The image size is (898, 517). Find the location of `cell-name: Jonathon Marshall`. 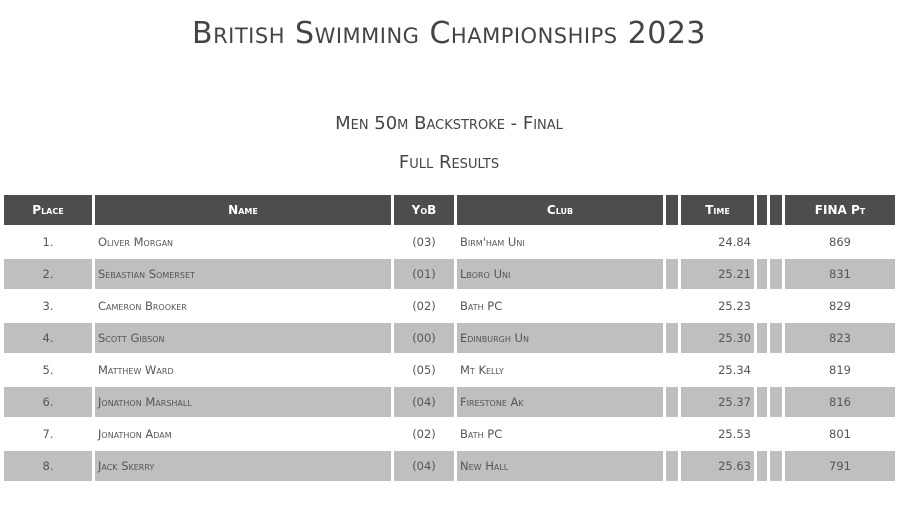

cell-name: Jonathon Marshall is located at coordinates (243, 402).